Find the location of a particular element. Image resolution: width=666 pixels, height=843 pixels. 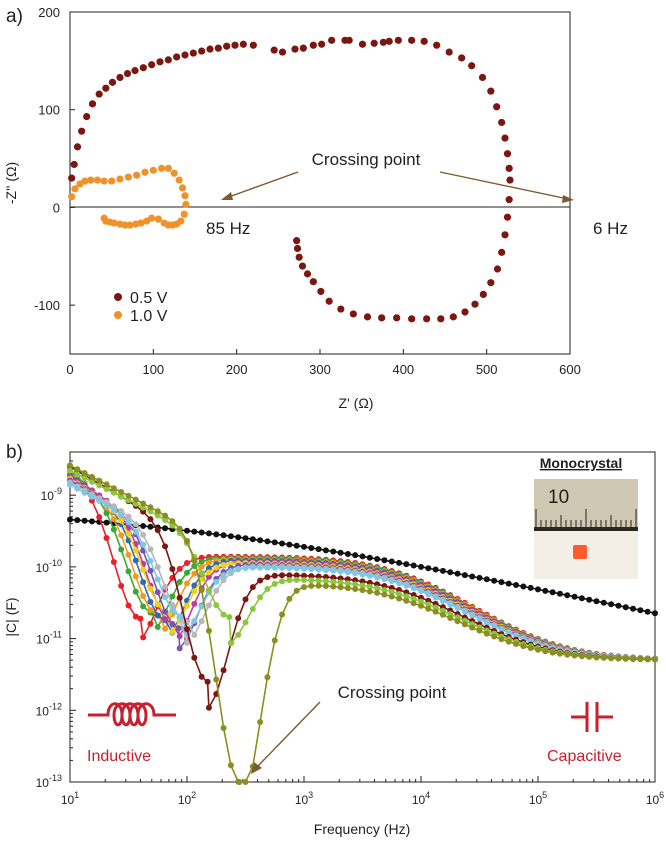

arrowhead-dip is located at coordinates (256, 768).